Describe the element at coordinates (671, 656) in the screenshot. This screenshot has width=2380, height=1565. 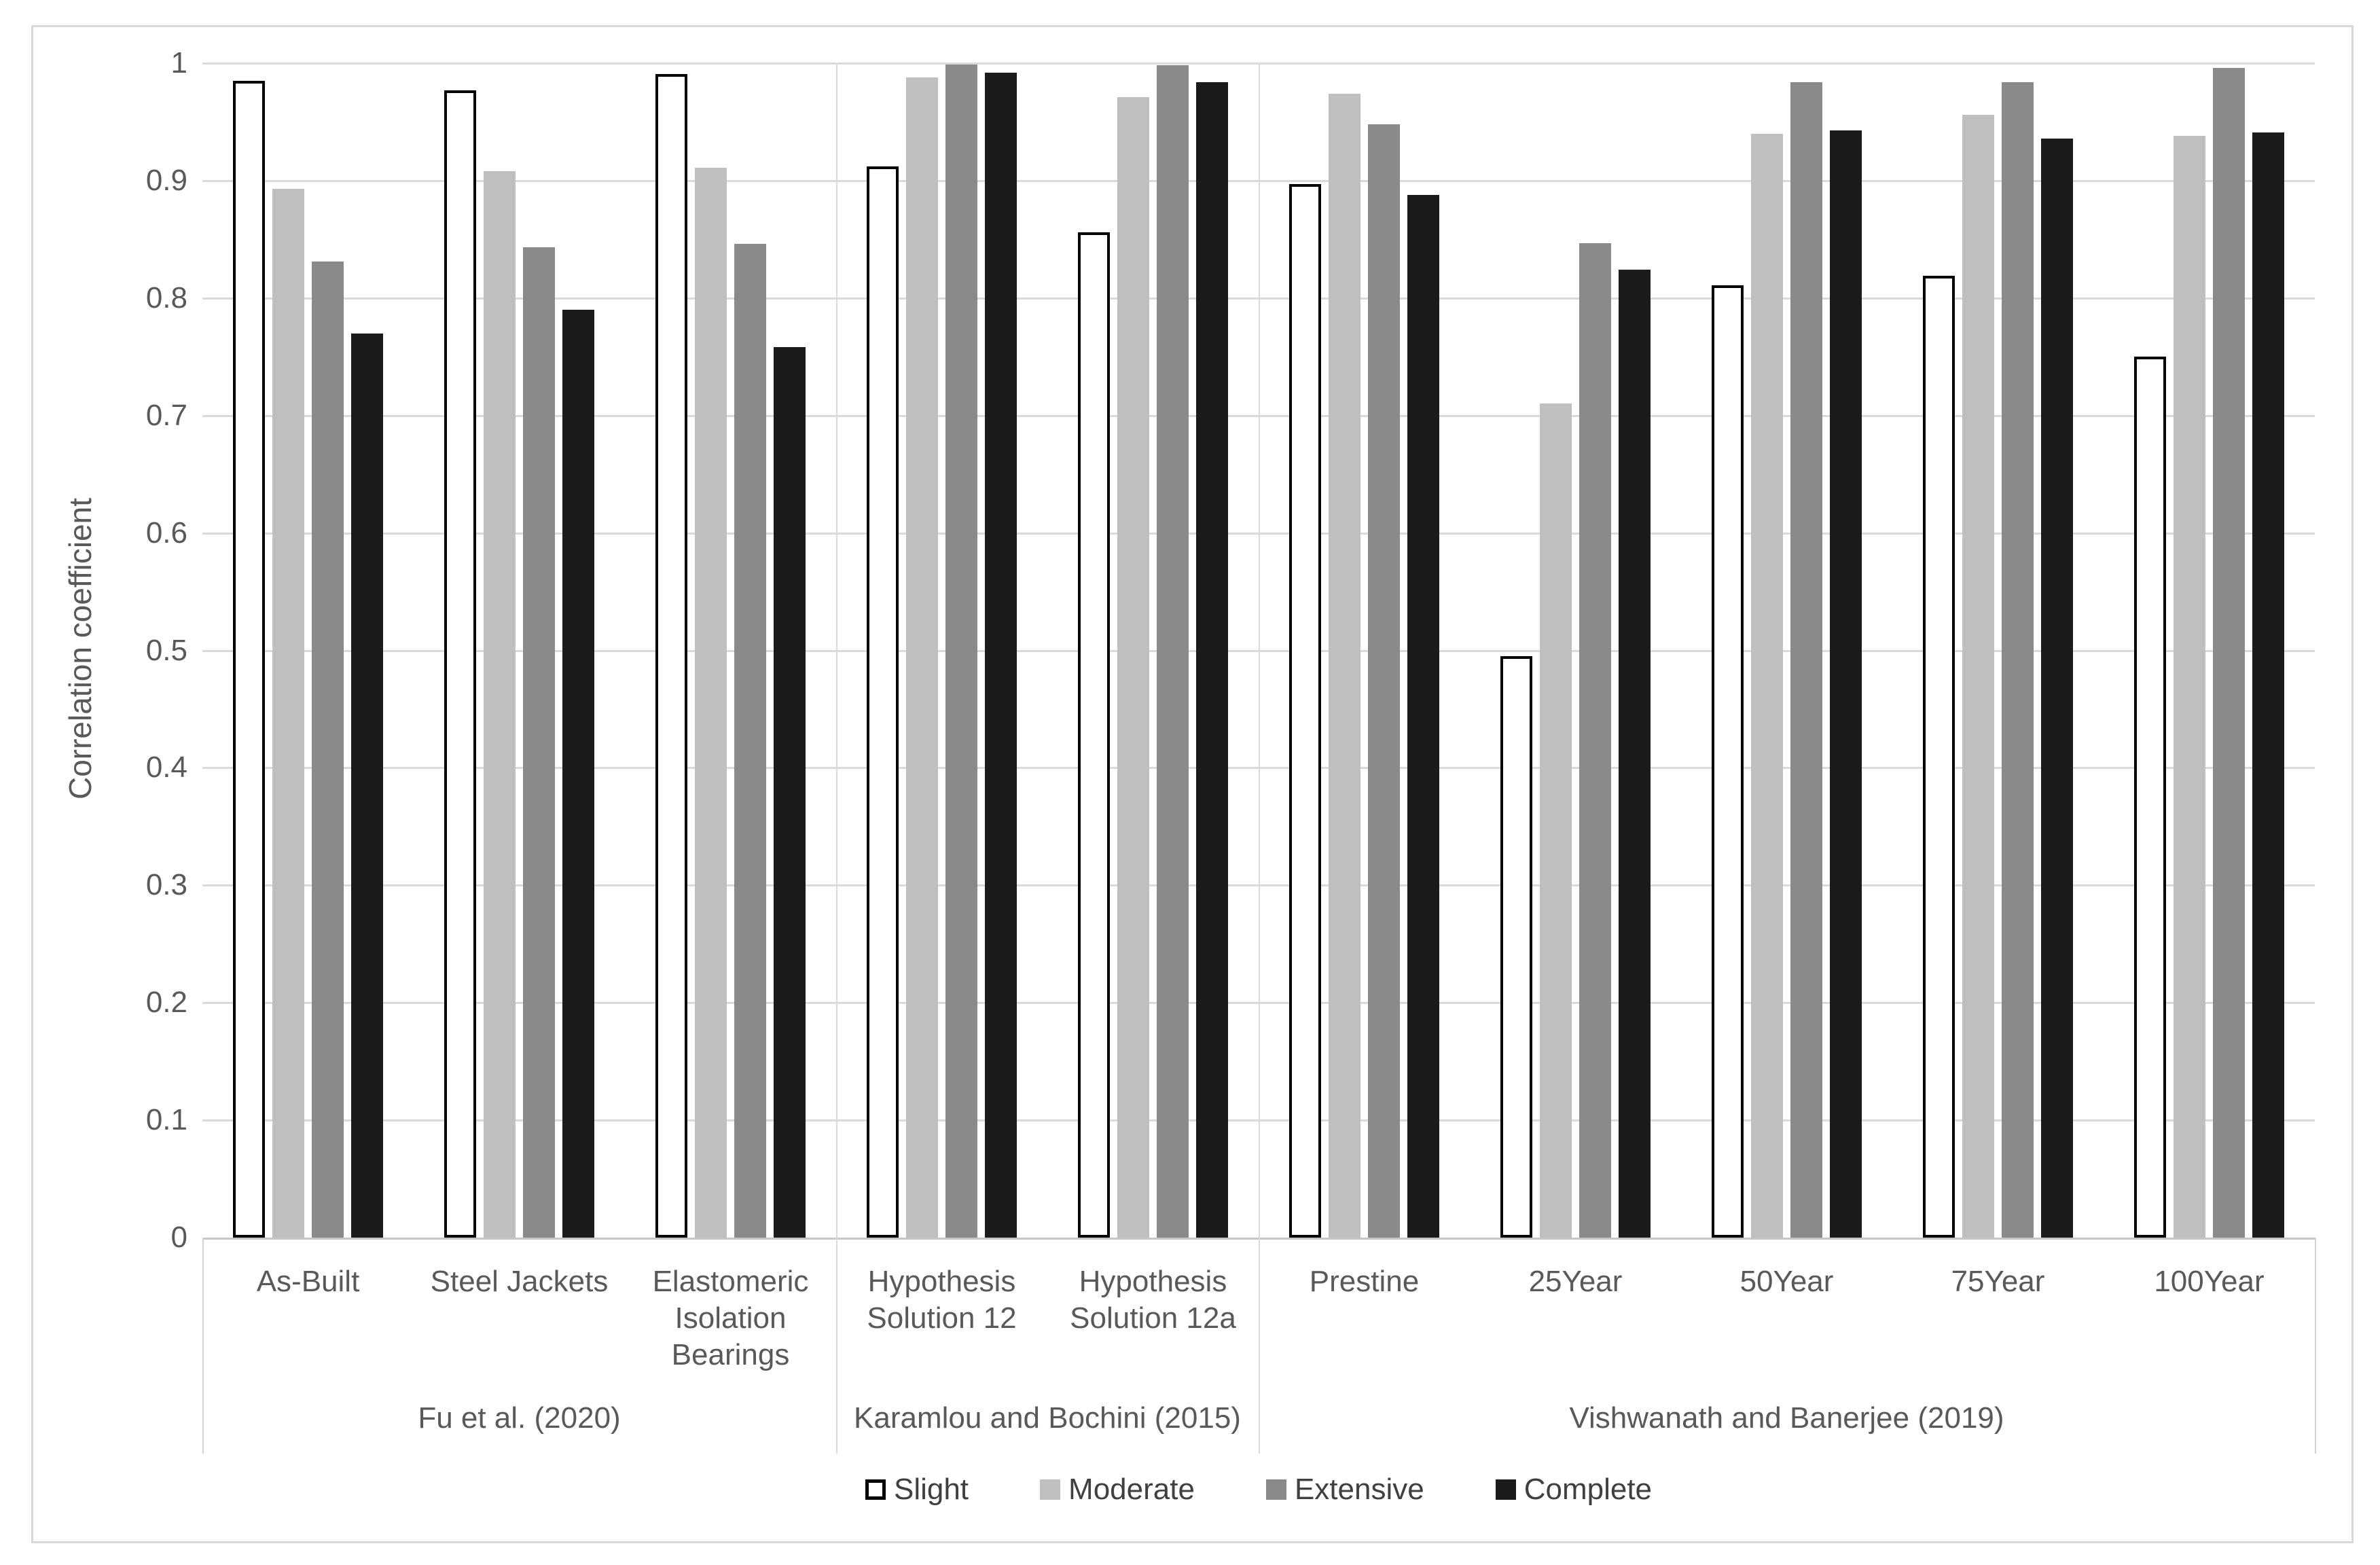
I see `bar-slight-elastomeric-isolation-bearings` at that location.